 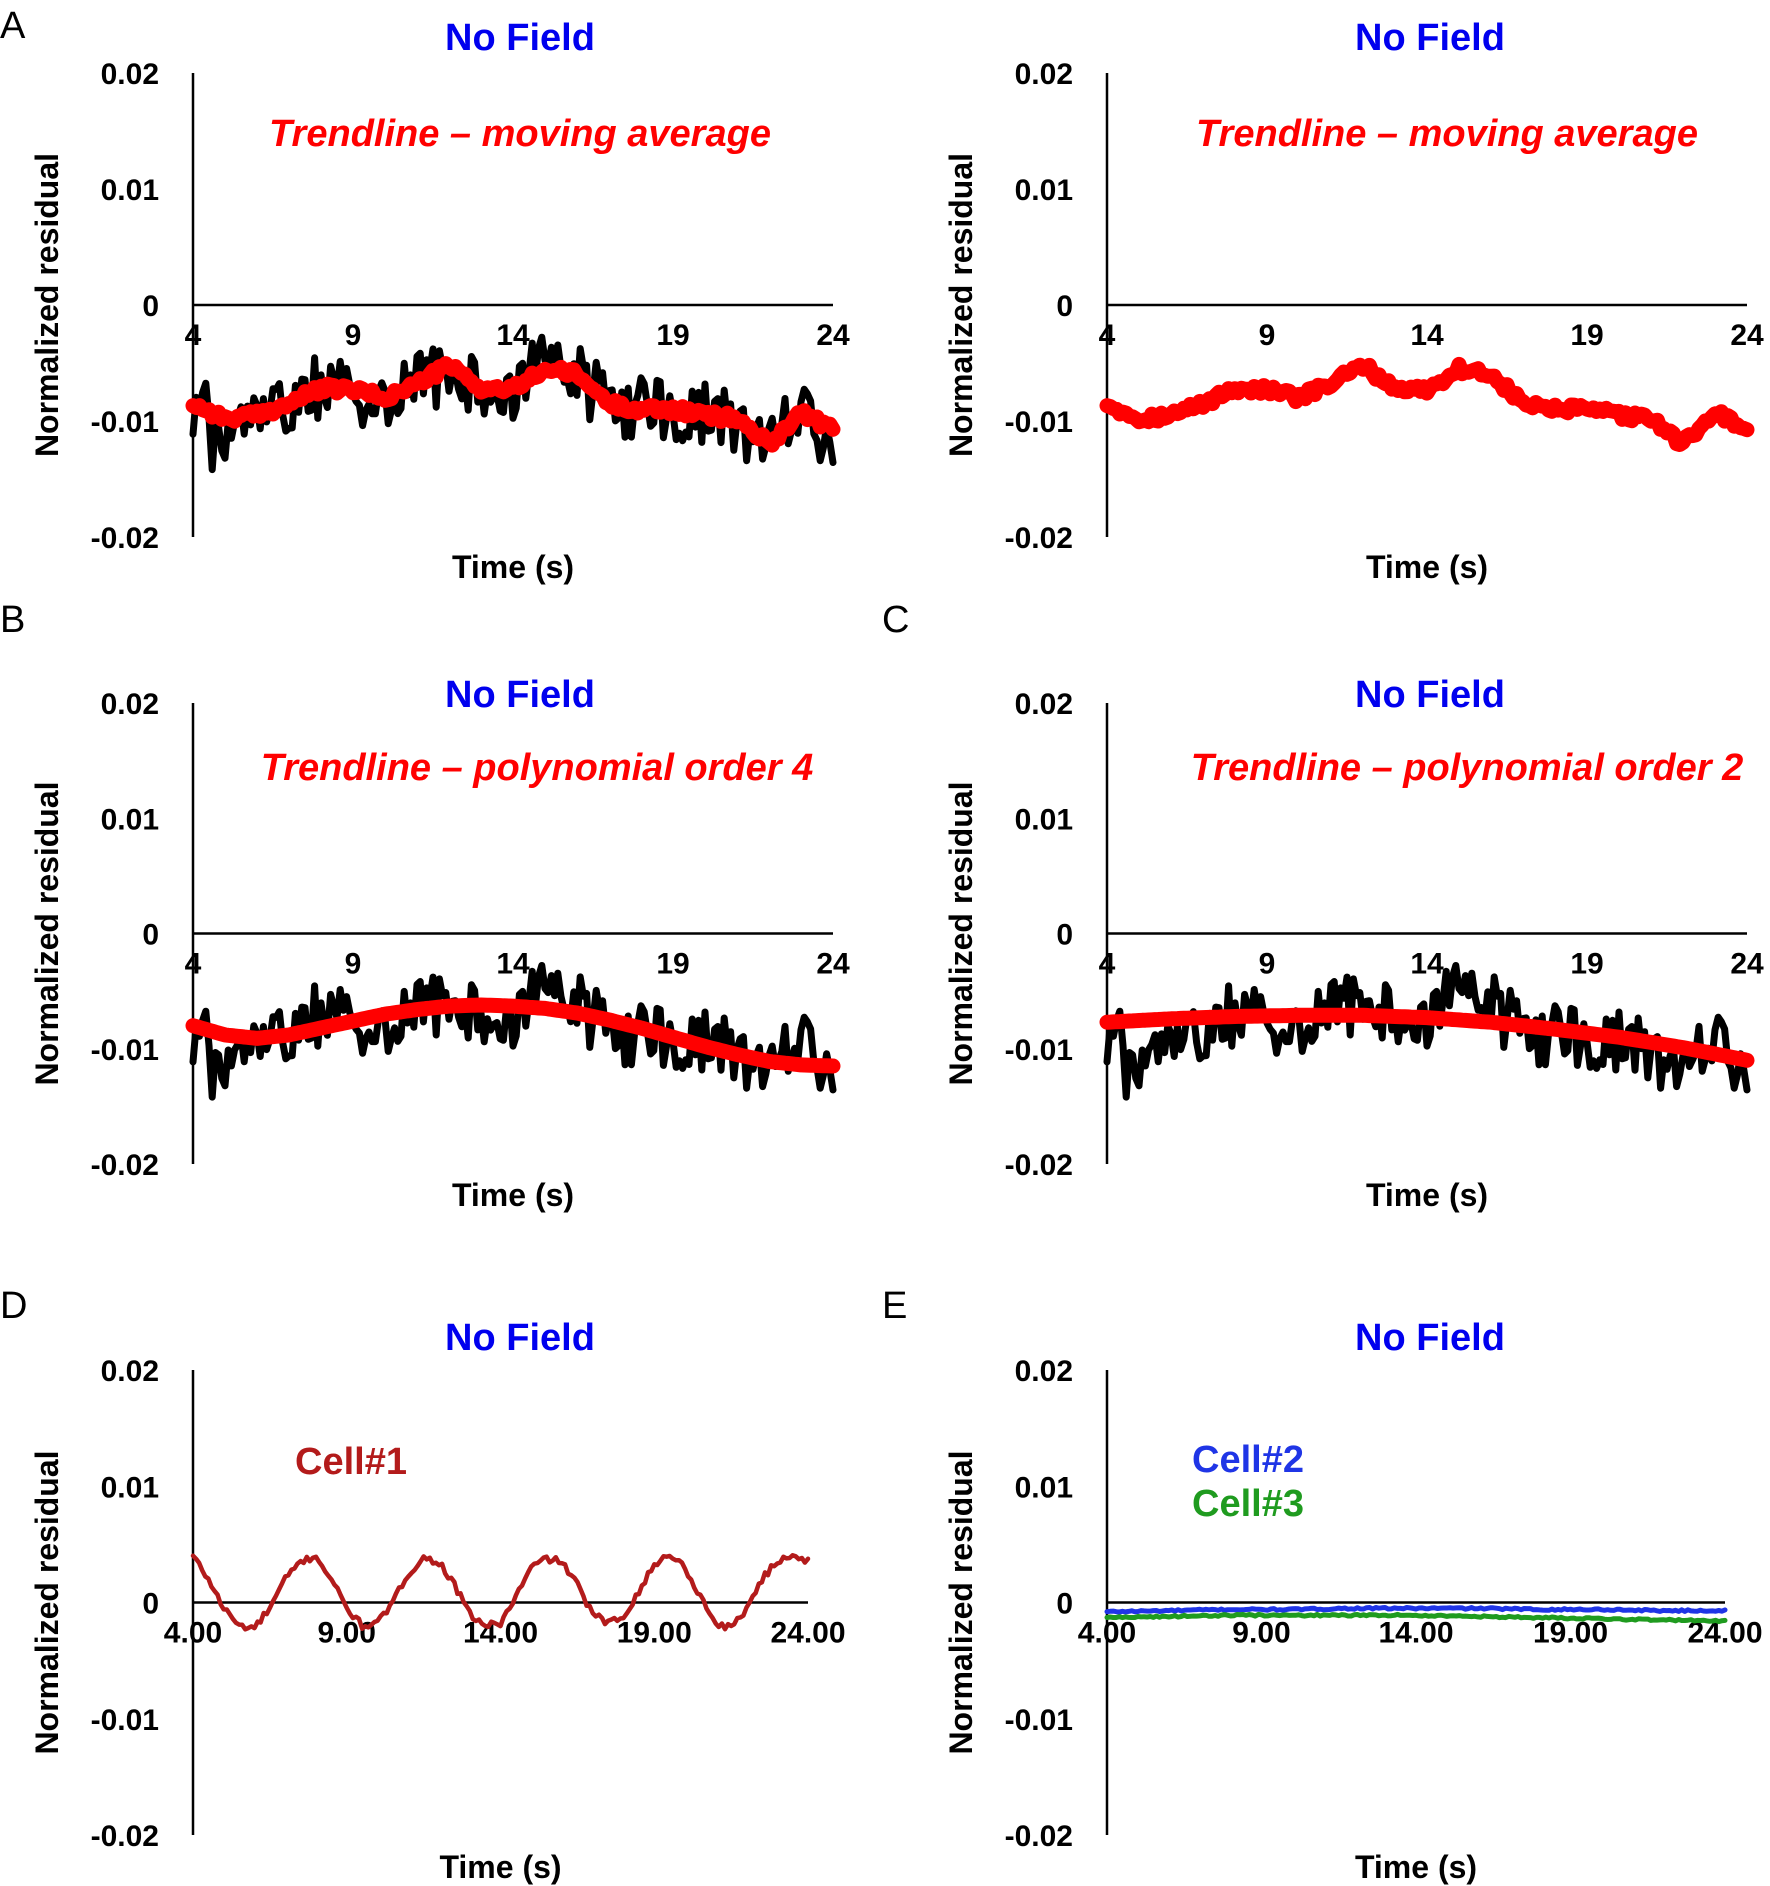 I want to click on series-line-cell2, so click(x=1416, y=1610).